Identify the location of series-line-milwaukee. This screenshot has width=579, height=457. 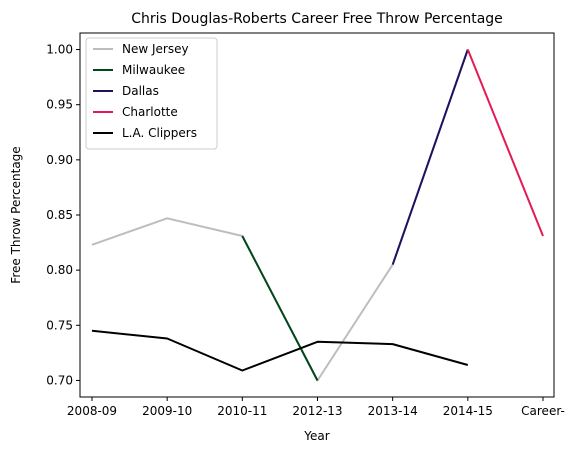
(280, 308).